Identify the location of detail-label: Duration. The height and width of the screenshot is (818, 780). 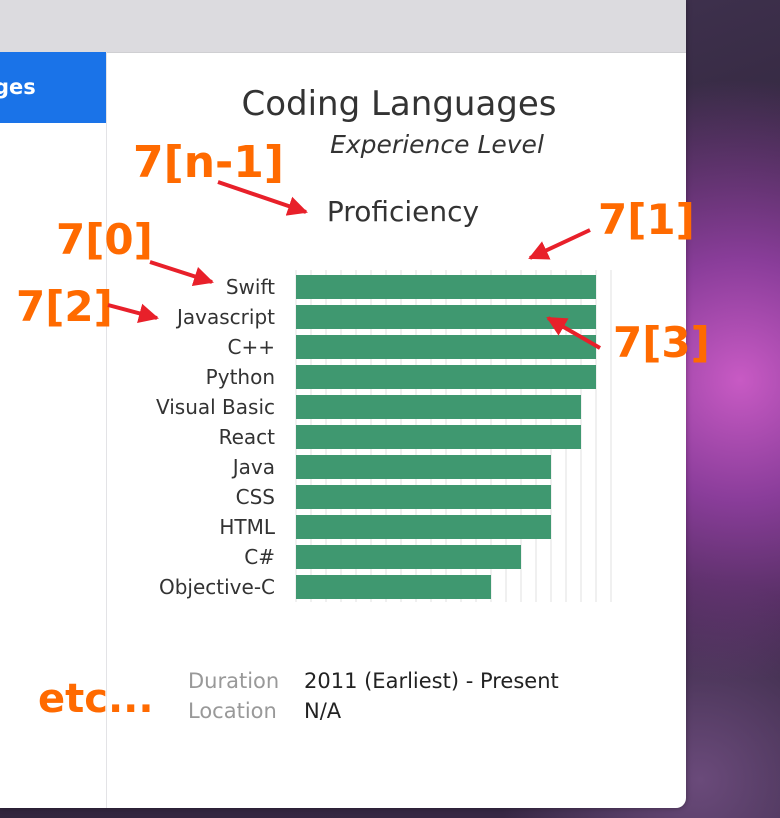
(234, 681).